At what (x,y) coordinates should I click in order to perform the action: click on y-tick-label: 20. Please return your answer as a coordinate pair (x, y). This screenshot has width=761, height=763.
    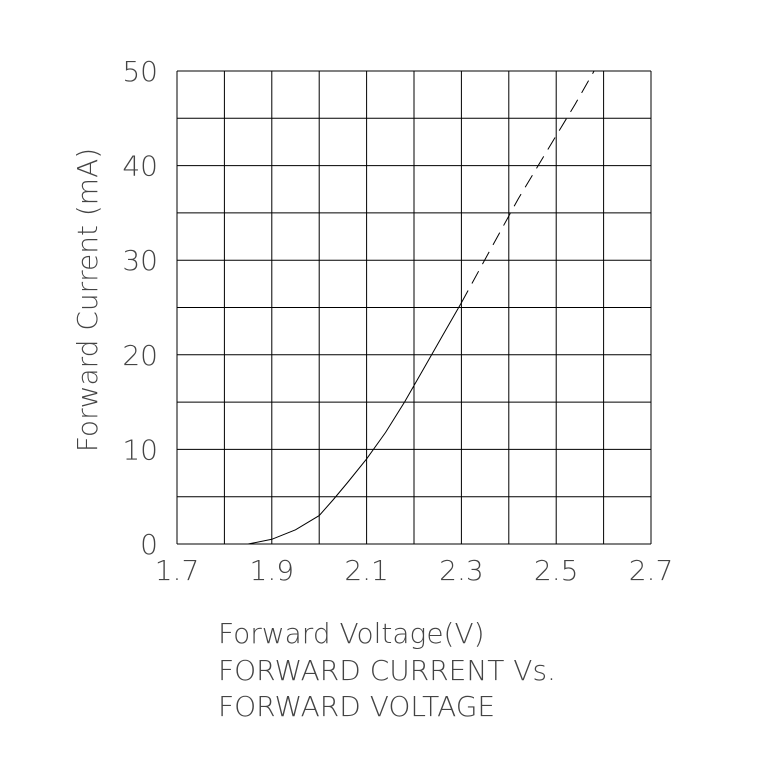
    Looking at the image, I should click on (140, 355).